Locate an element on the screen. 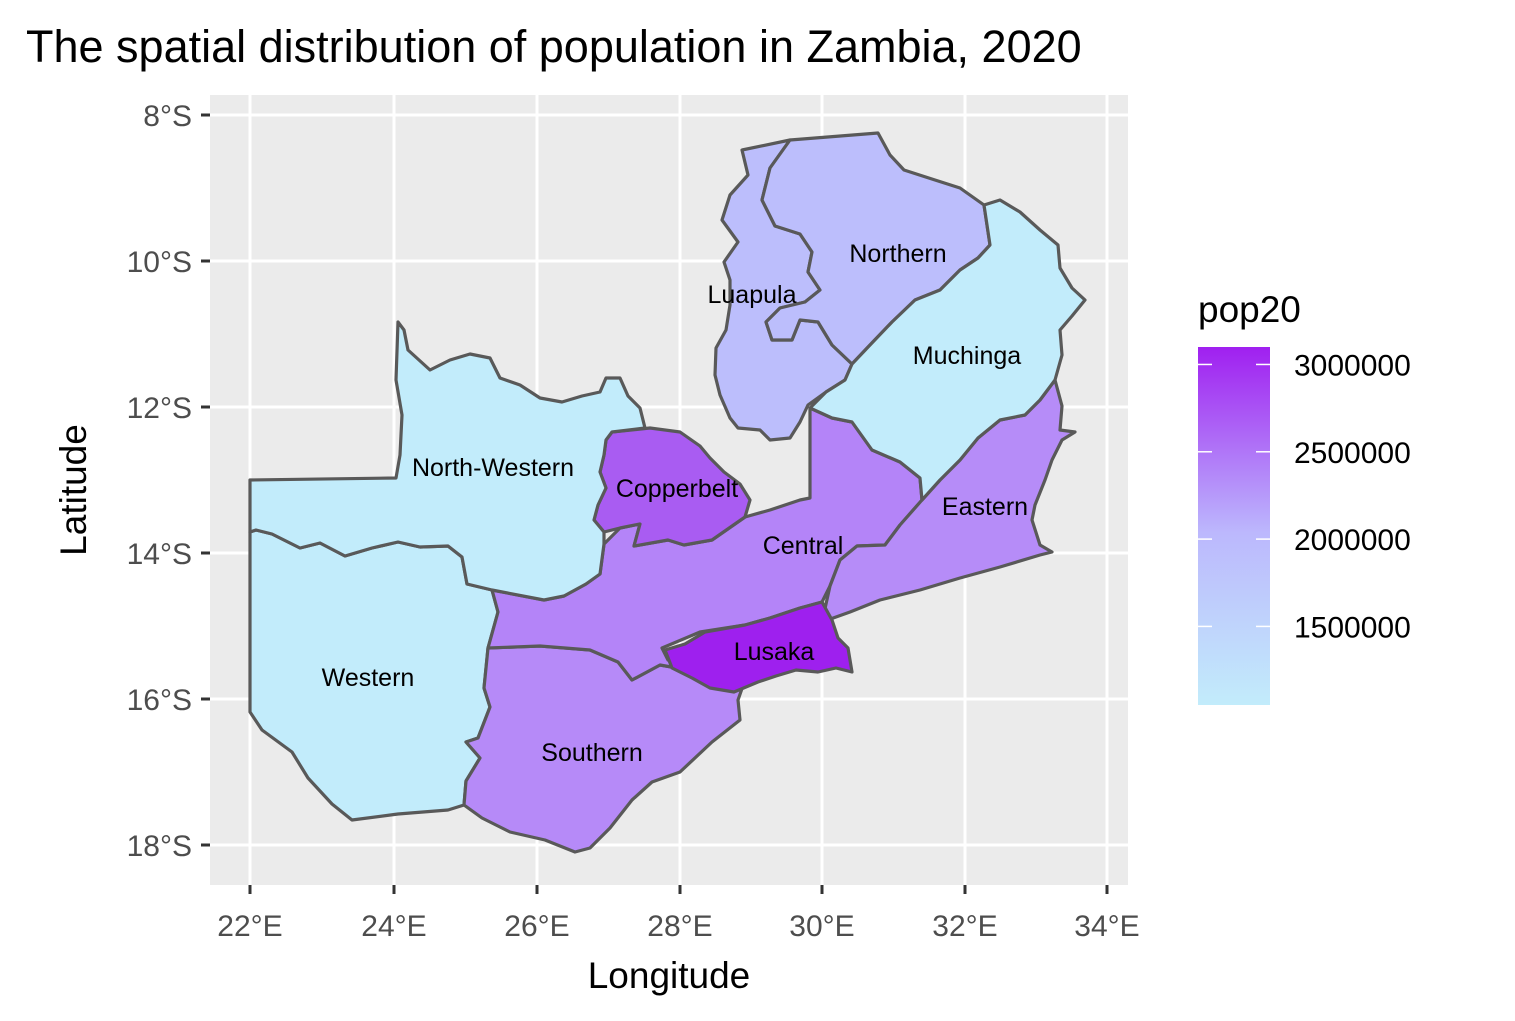  x-tick-label-34e: 34°E is located at coordinates (1106, 926).